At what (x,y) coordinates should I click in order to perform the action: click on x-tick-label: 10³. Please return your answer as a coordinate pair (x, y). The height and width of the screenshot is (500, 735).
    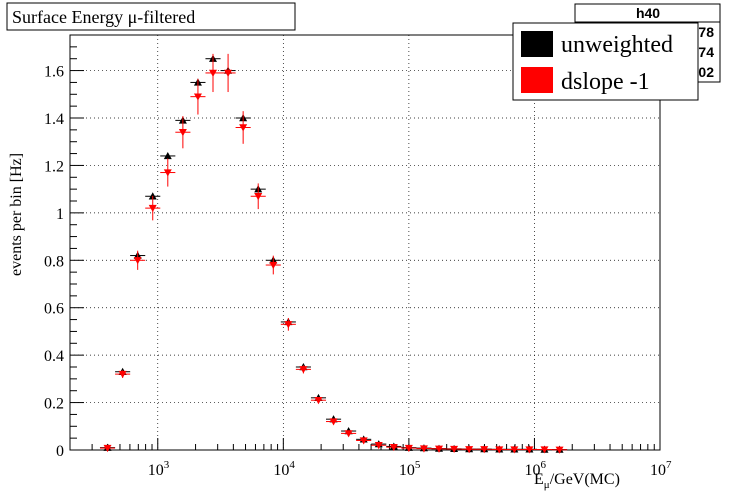
    Looking at the image, I should click on (159, 469).